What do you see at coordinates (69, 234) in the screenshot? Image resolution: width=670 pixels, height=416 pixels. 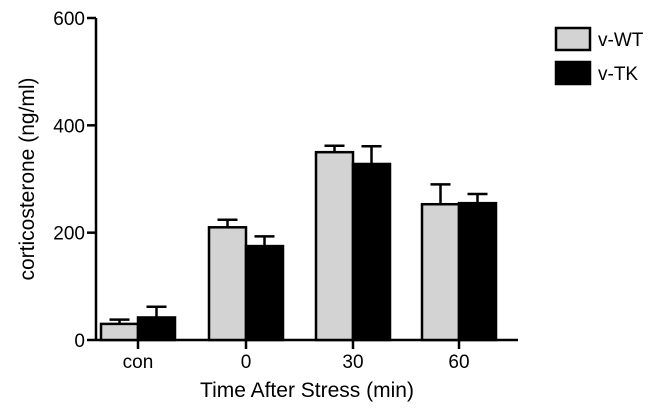 I see `y-tick-label: 200` at bounding box center [69, 234].